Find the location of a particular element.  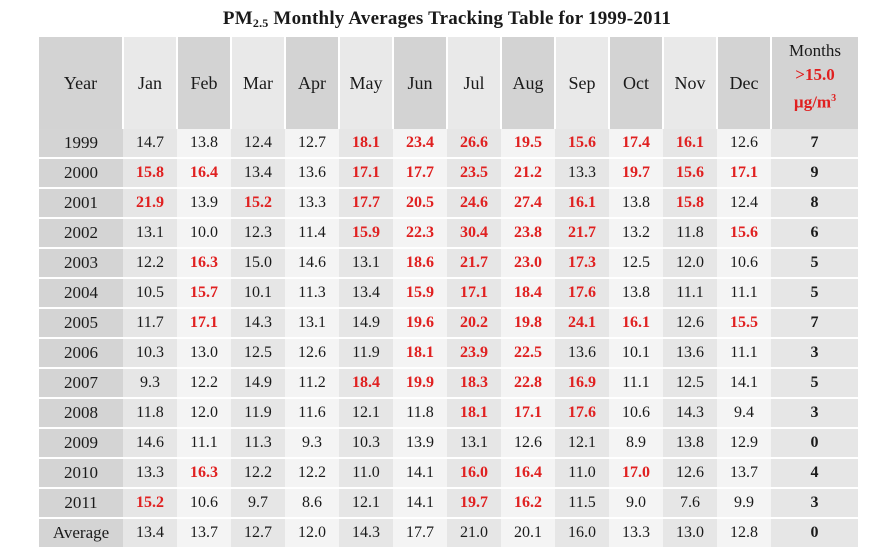

value-cell-sep: 16.0 is located at coordinates (582, 533).